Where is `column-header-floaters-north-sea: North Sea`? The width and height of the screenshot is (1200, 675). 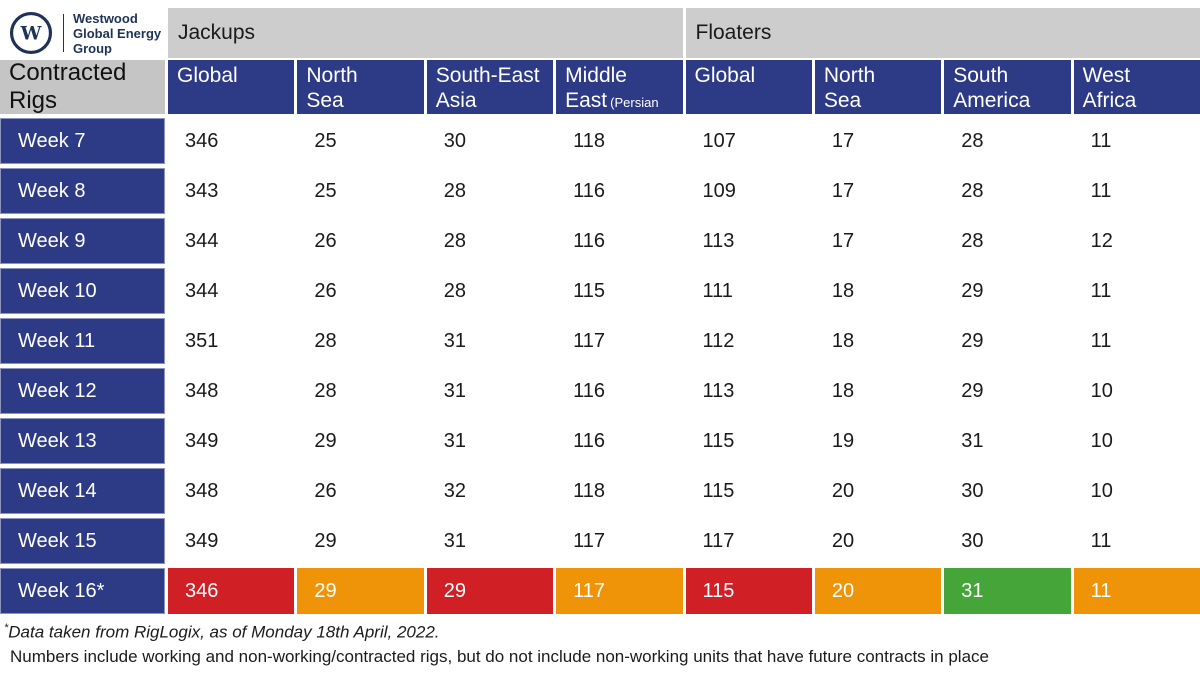
column-header-floaters-north-sea: North Sea is located at coordinates (878, 87).